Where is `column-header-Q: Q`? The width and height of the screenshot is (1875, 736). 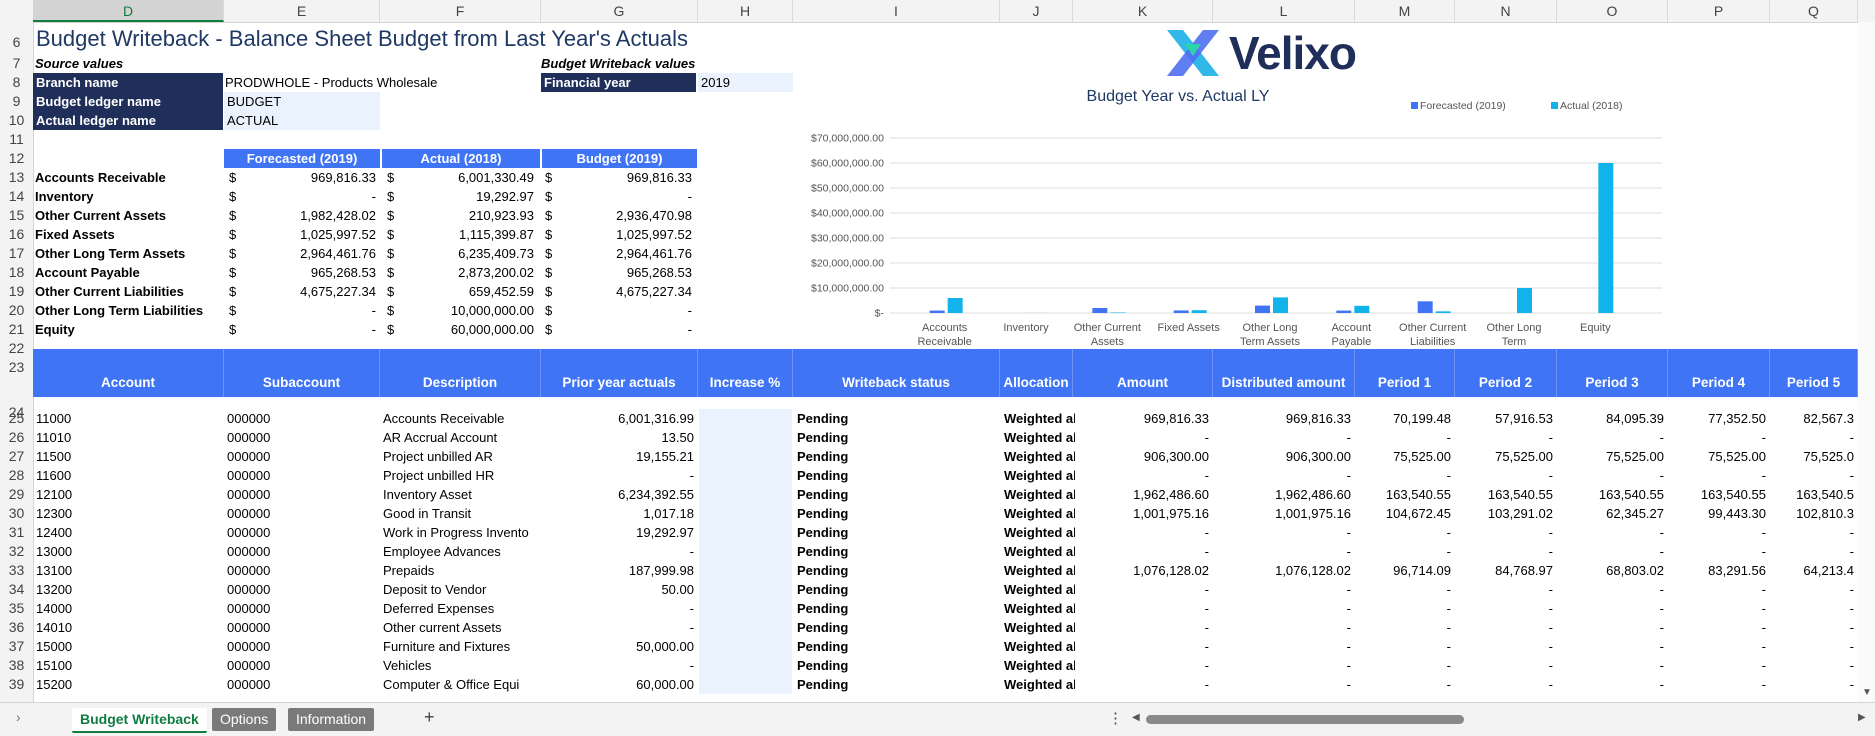 column-header-Q: Q is located at coordinates (1814, 11).